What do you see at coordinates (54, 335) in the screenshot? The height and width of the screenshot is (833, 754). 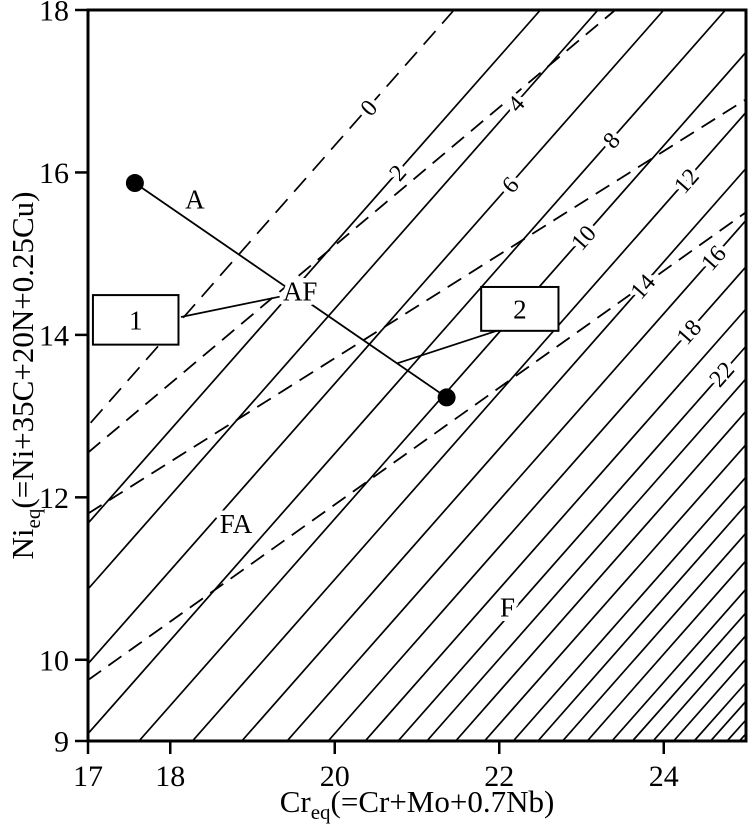 I see `y-tick-label: 14` at bounding box center [54, 335].